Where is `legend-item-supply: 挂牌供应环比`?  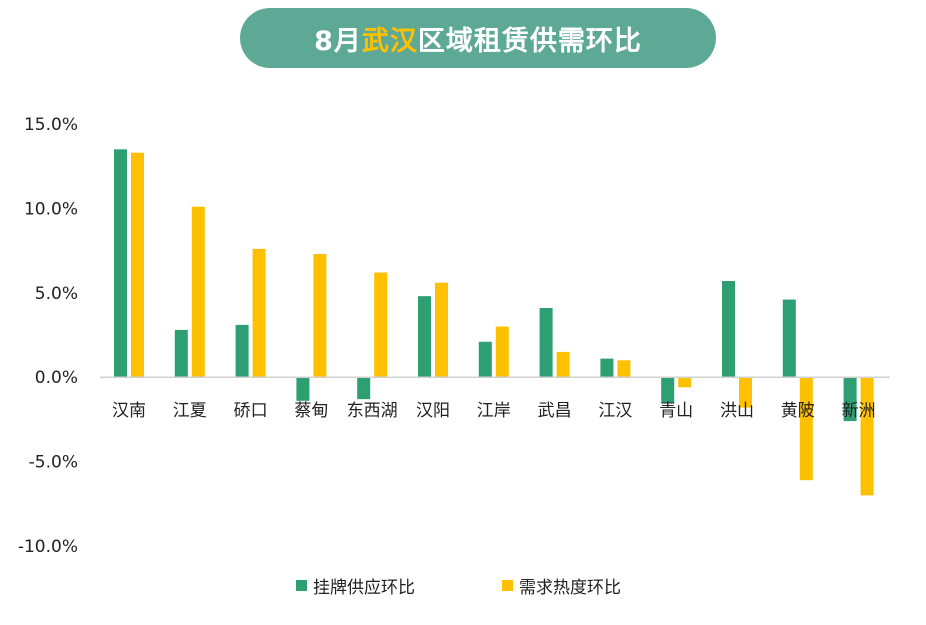 legend-item-supply: 挂牌供应环比 is located at coordinates (355, 585).